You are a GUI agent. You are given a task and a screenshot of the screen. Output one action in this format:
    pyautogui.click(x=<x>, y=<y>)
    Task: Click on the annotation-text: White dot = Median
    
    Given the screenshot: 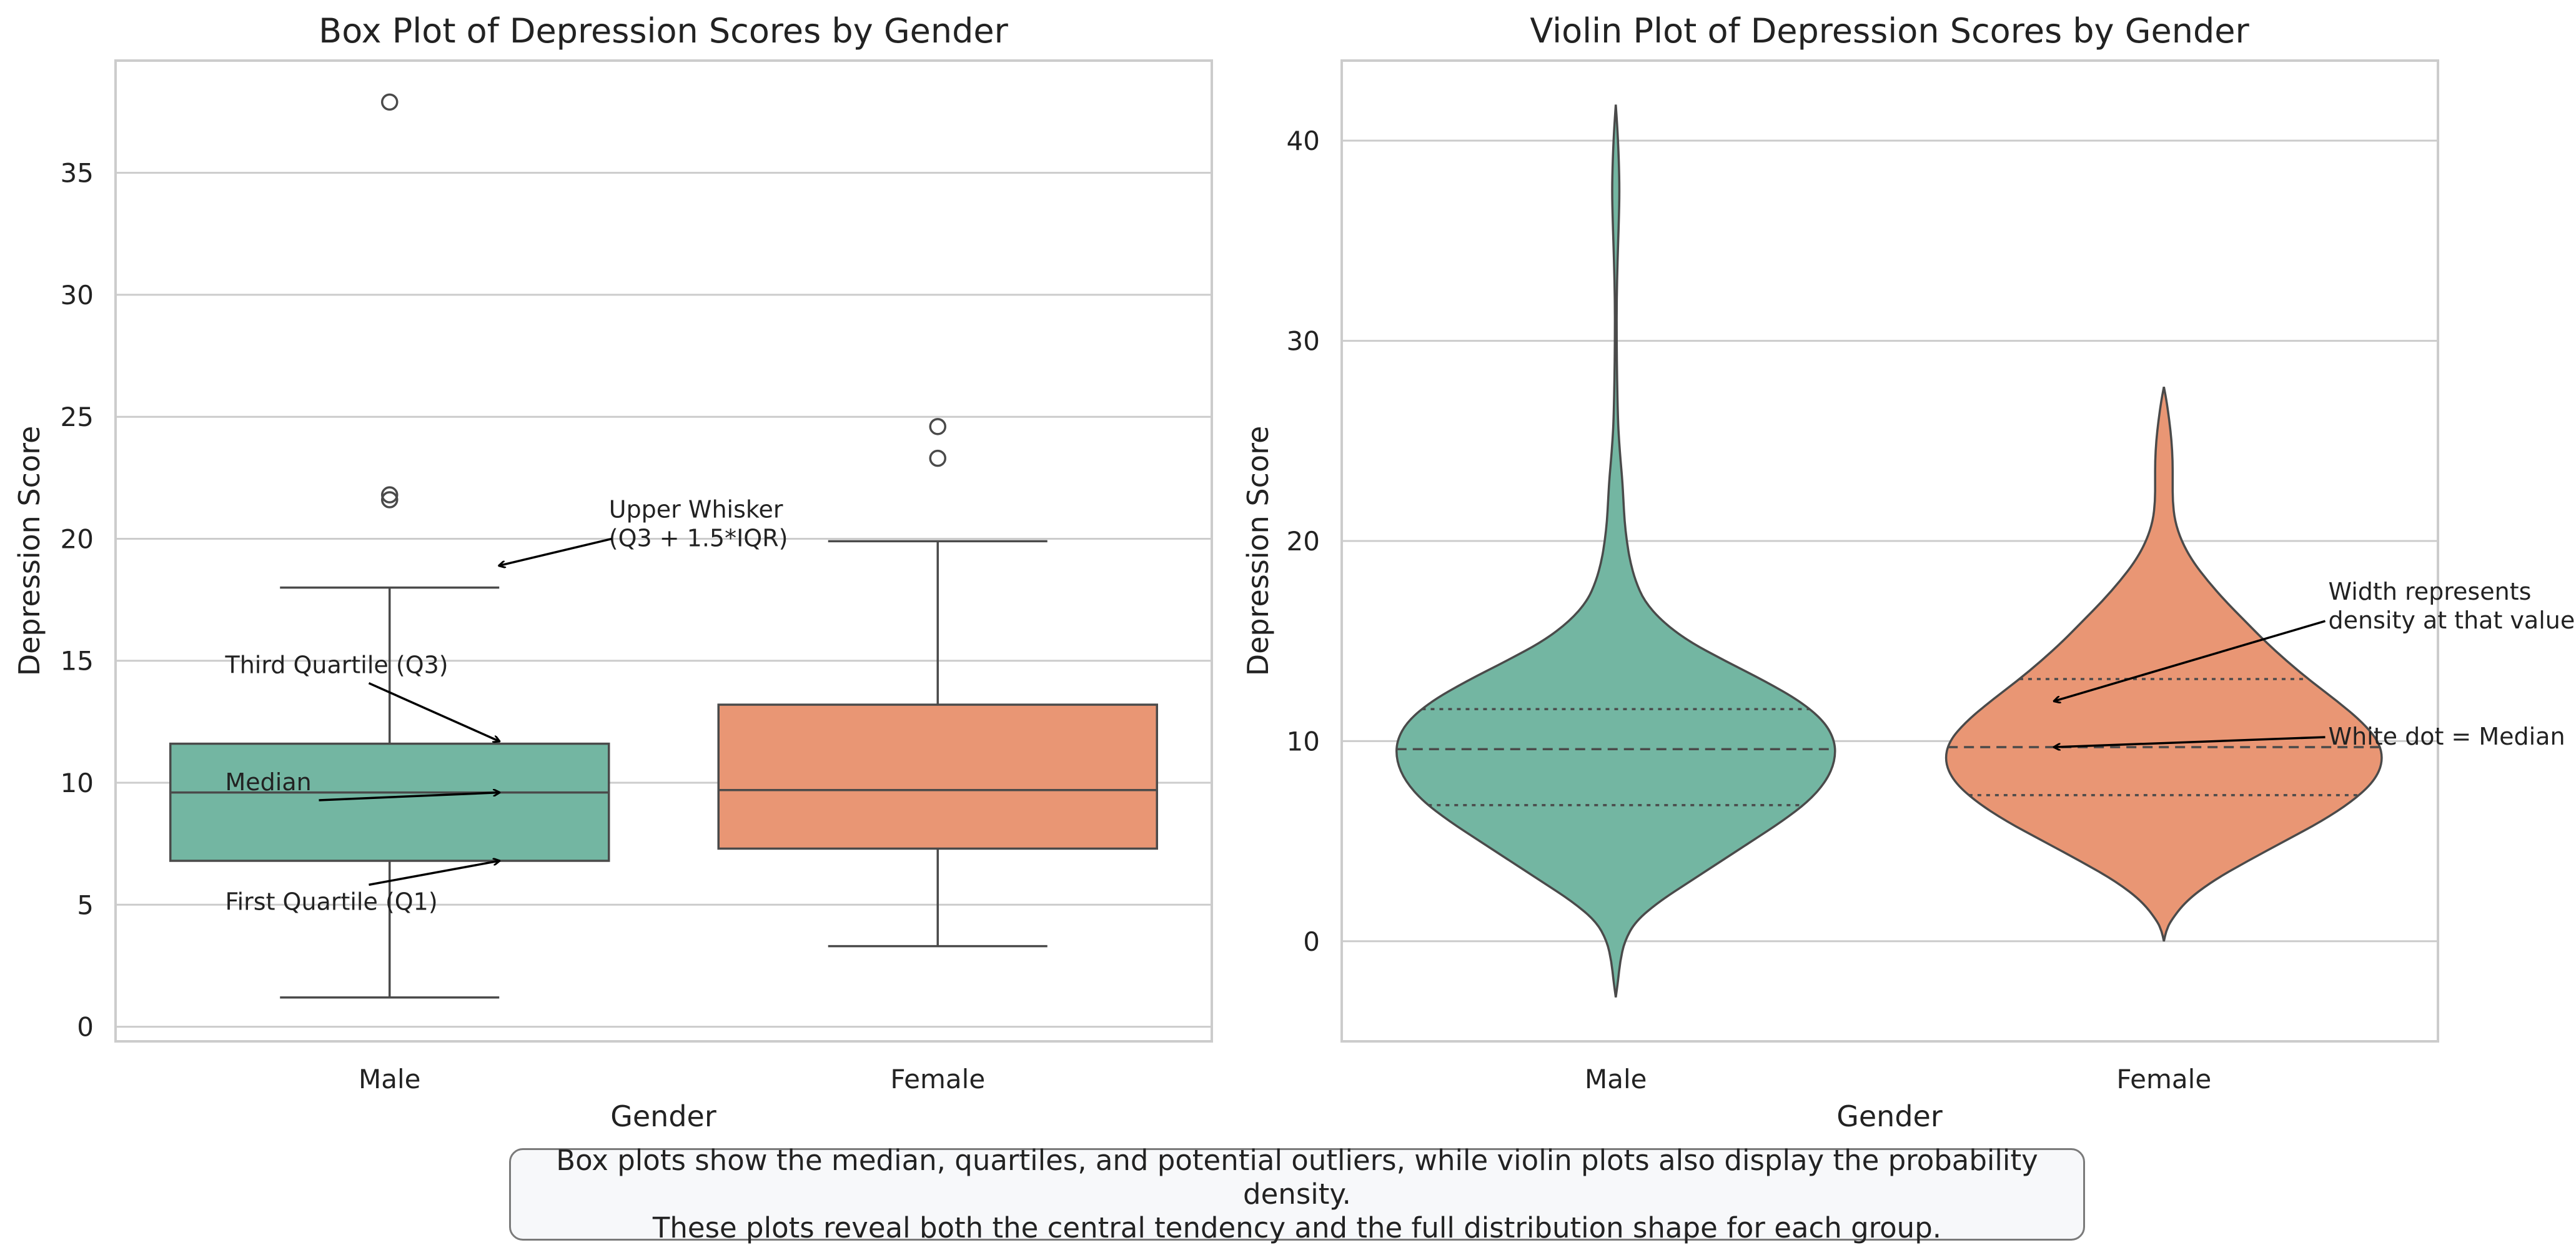 What is the action you would take?
    pyautogui.click(x=2447, y=737)
    